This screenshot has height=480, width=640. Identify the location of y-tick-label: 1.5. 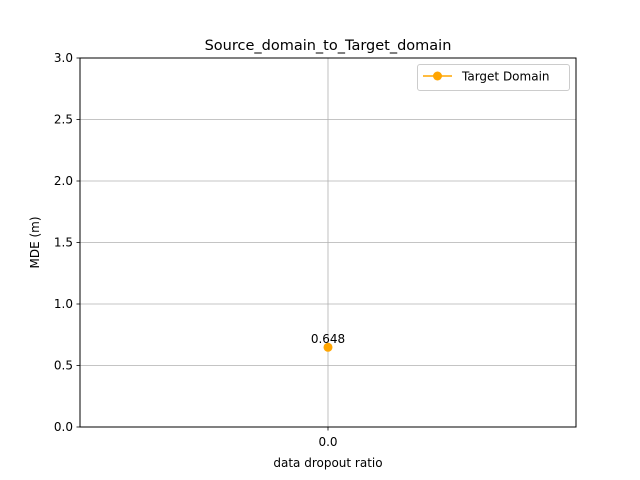
(63, 243).